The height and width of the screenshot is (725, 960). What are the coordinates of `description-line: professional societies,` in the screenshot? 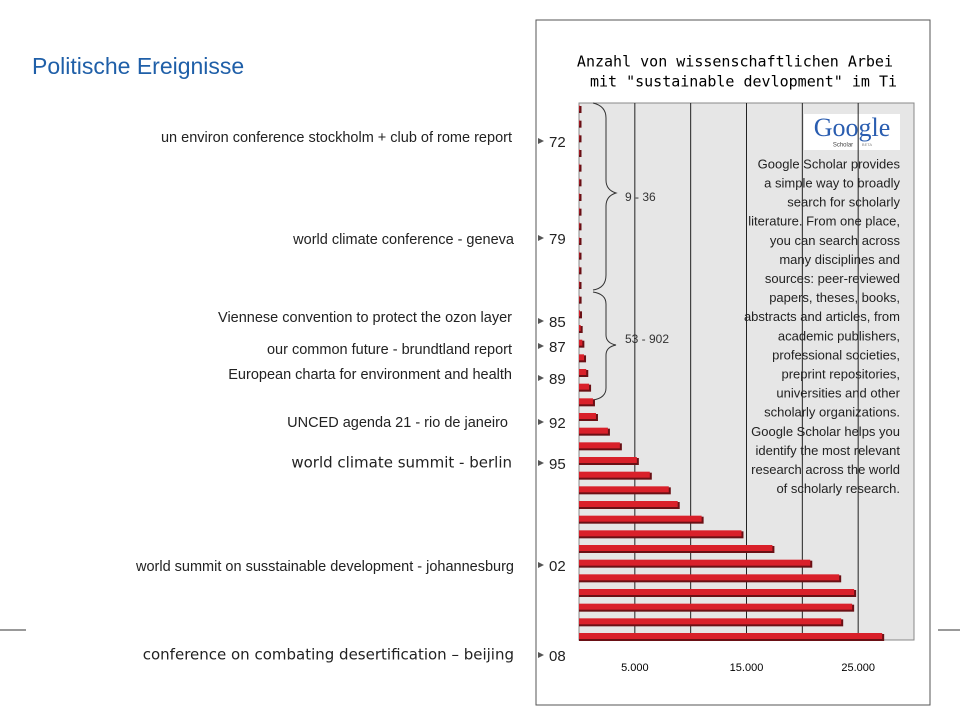 It's located at (836, 354).